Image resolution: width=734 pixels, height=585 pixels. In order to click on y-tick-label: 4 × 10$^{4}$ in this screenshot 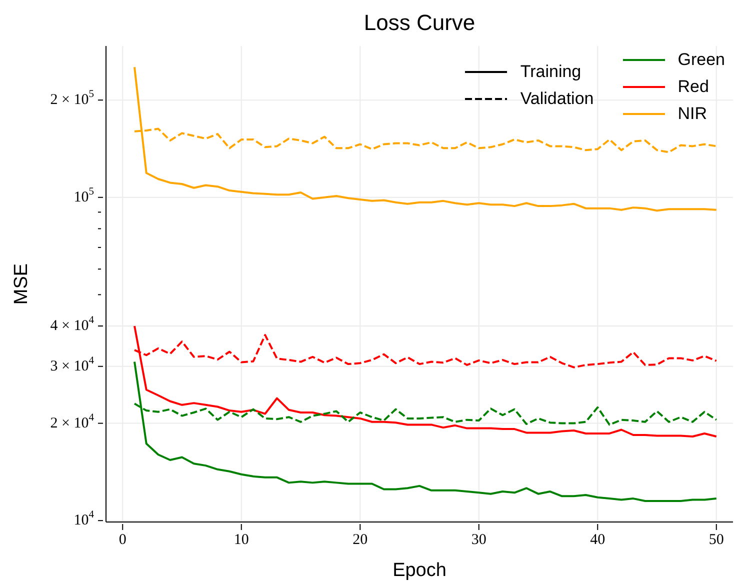, I will do `click(72, 324)`.